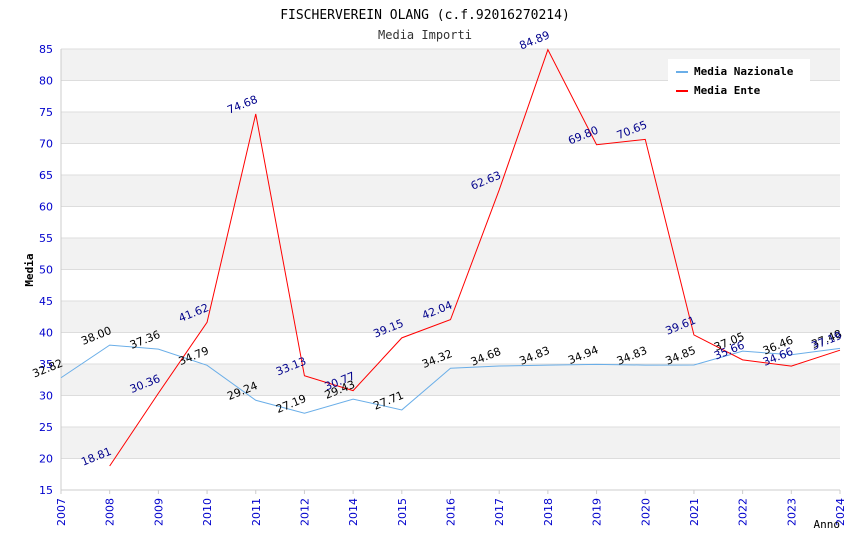 This screenshot has height=550, width=850. Describe the element at coordinates (304, 512) in the screenshot. I see `x-tick-label: 2012` at that location.